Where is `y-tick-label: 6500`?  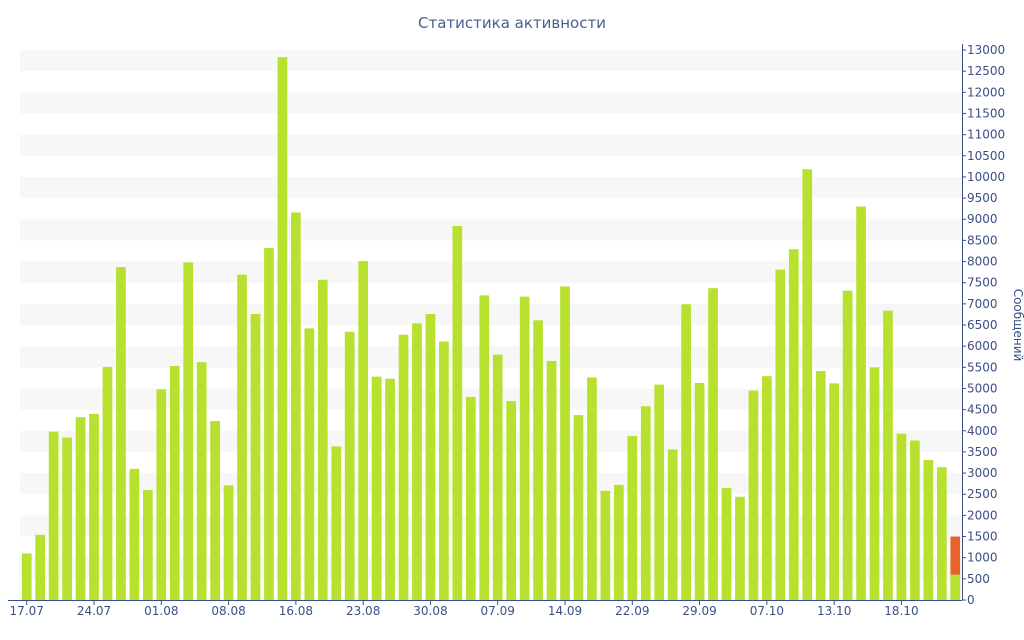 y-tick-label: 6500 is located at coordinates (982, 325).